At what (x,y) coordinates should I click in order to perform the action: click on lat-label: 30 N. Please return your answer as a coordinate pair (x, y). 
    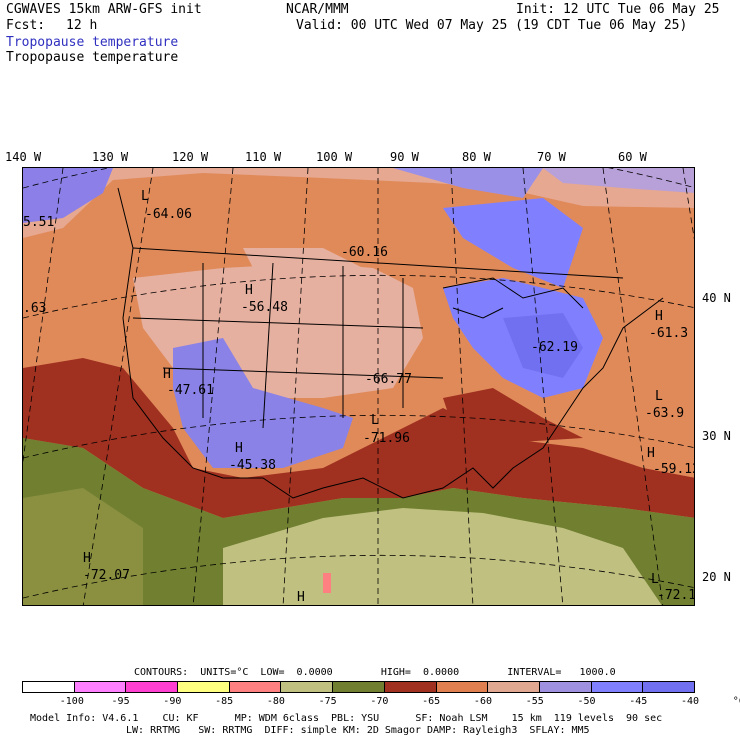
    Looking at the image, I should click on (716, 436).